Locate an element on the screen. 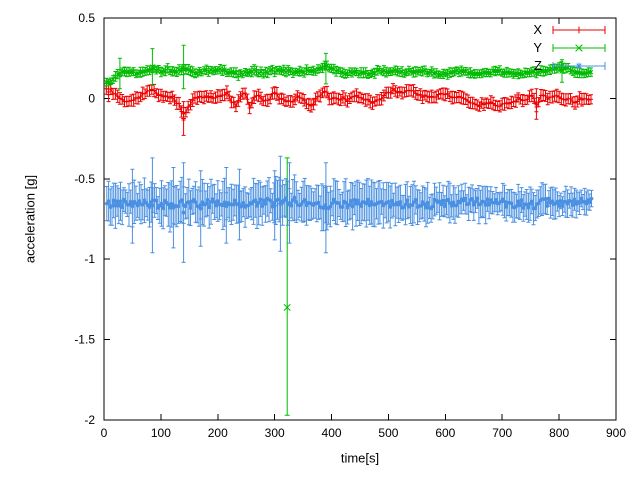 This screenshot has height=480, width=640. series-X is located at coordinates (348, 108).